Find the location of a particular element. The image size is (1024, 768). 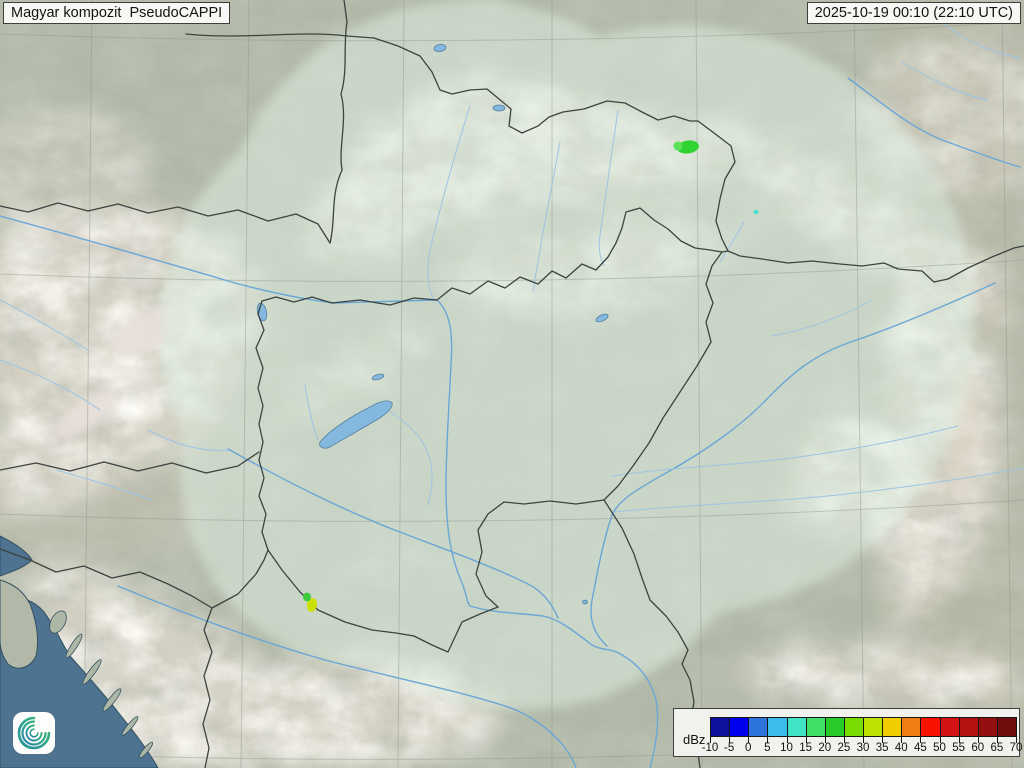

border-ua-ro is located at coordinates (875, 264).